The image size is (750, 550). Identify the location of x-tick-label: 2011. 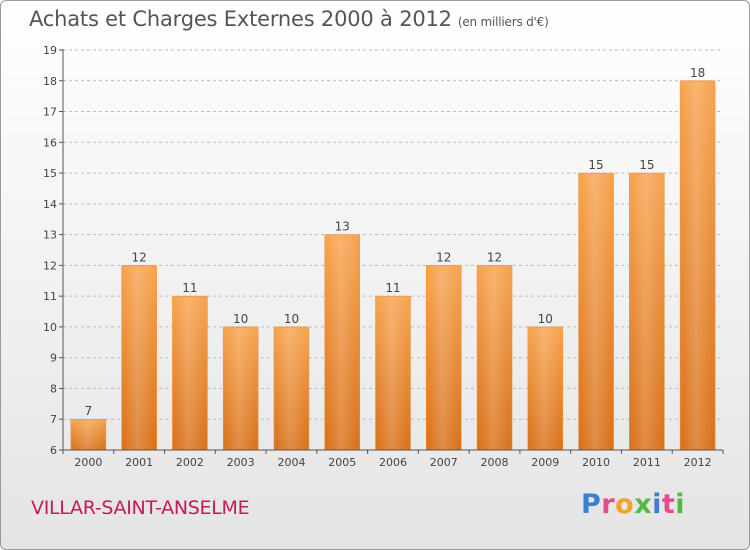
(647, 462).